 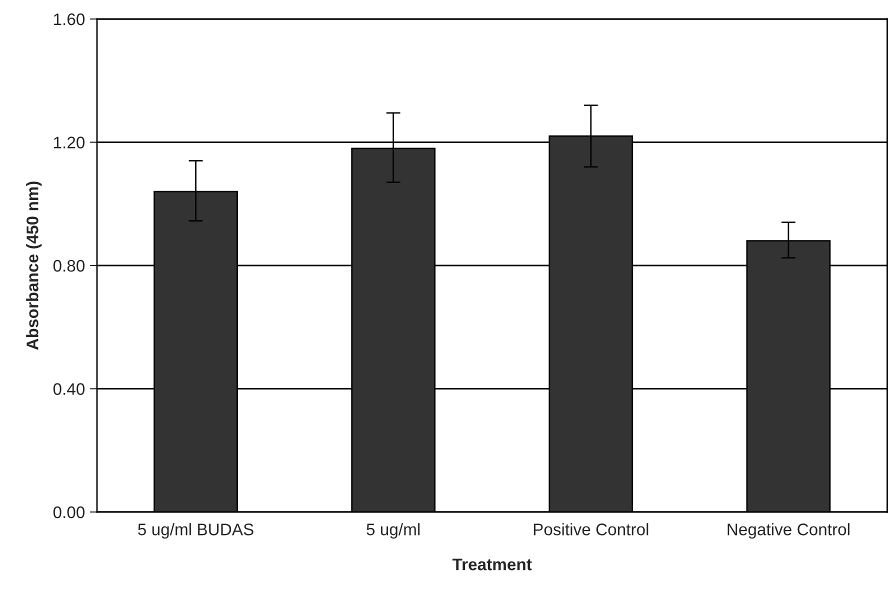 What do you see at coordinates (34, 266) in the screenshot?
I see `y-axis-title: Absorbance (450 nm)` at bounding box center [34, 266].